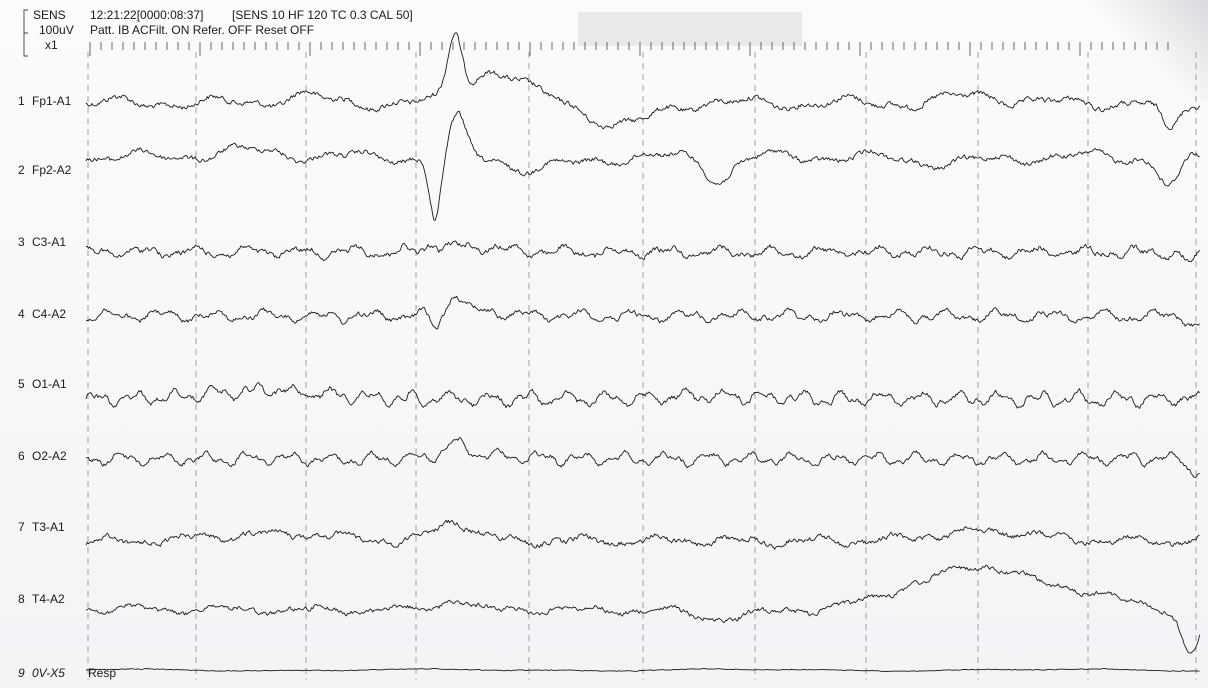 This screenshot has height=688, width=1208. Describe the element at coordinates (642, 312) in the screenshot. I see `trace-c4-a2` at that location.